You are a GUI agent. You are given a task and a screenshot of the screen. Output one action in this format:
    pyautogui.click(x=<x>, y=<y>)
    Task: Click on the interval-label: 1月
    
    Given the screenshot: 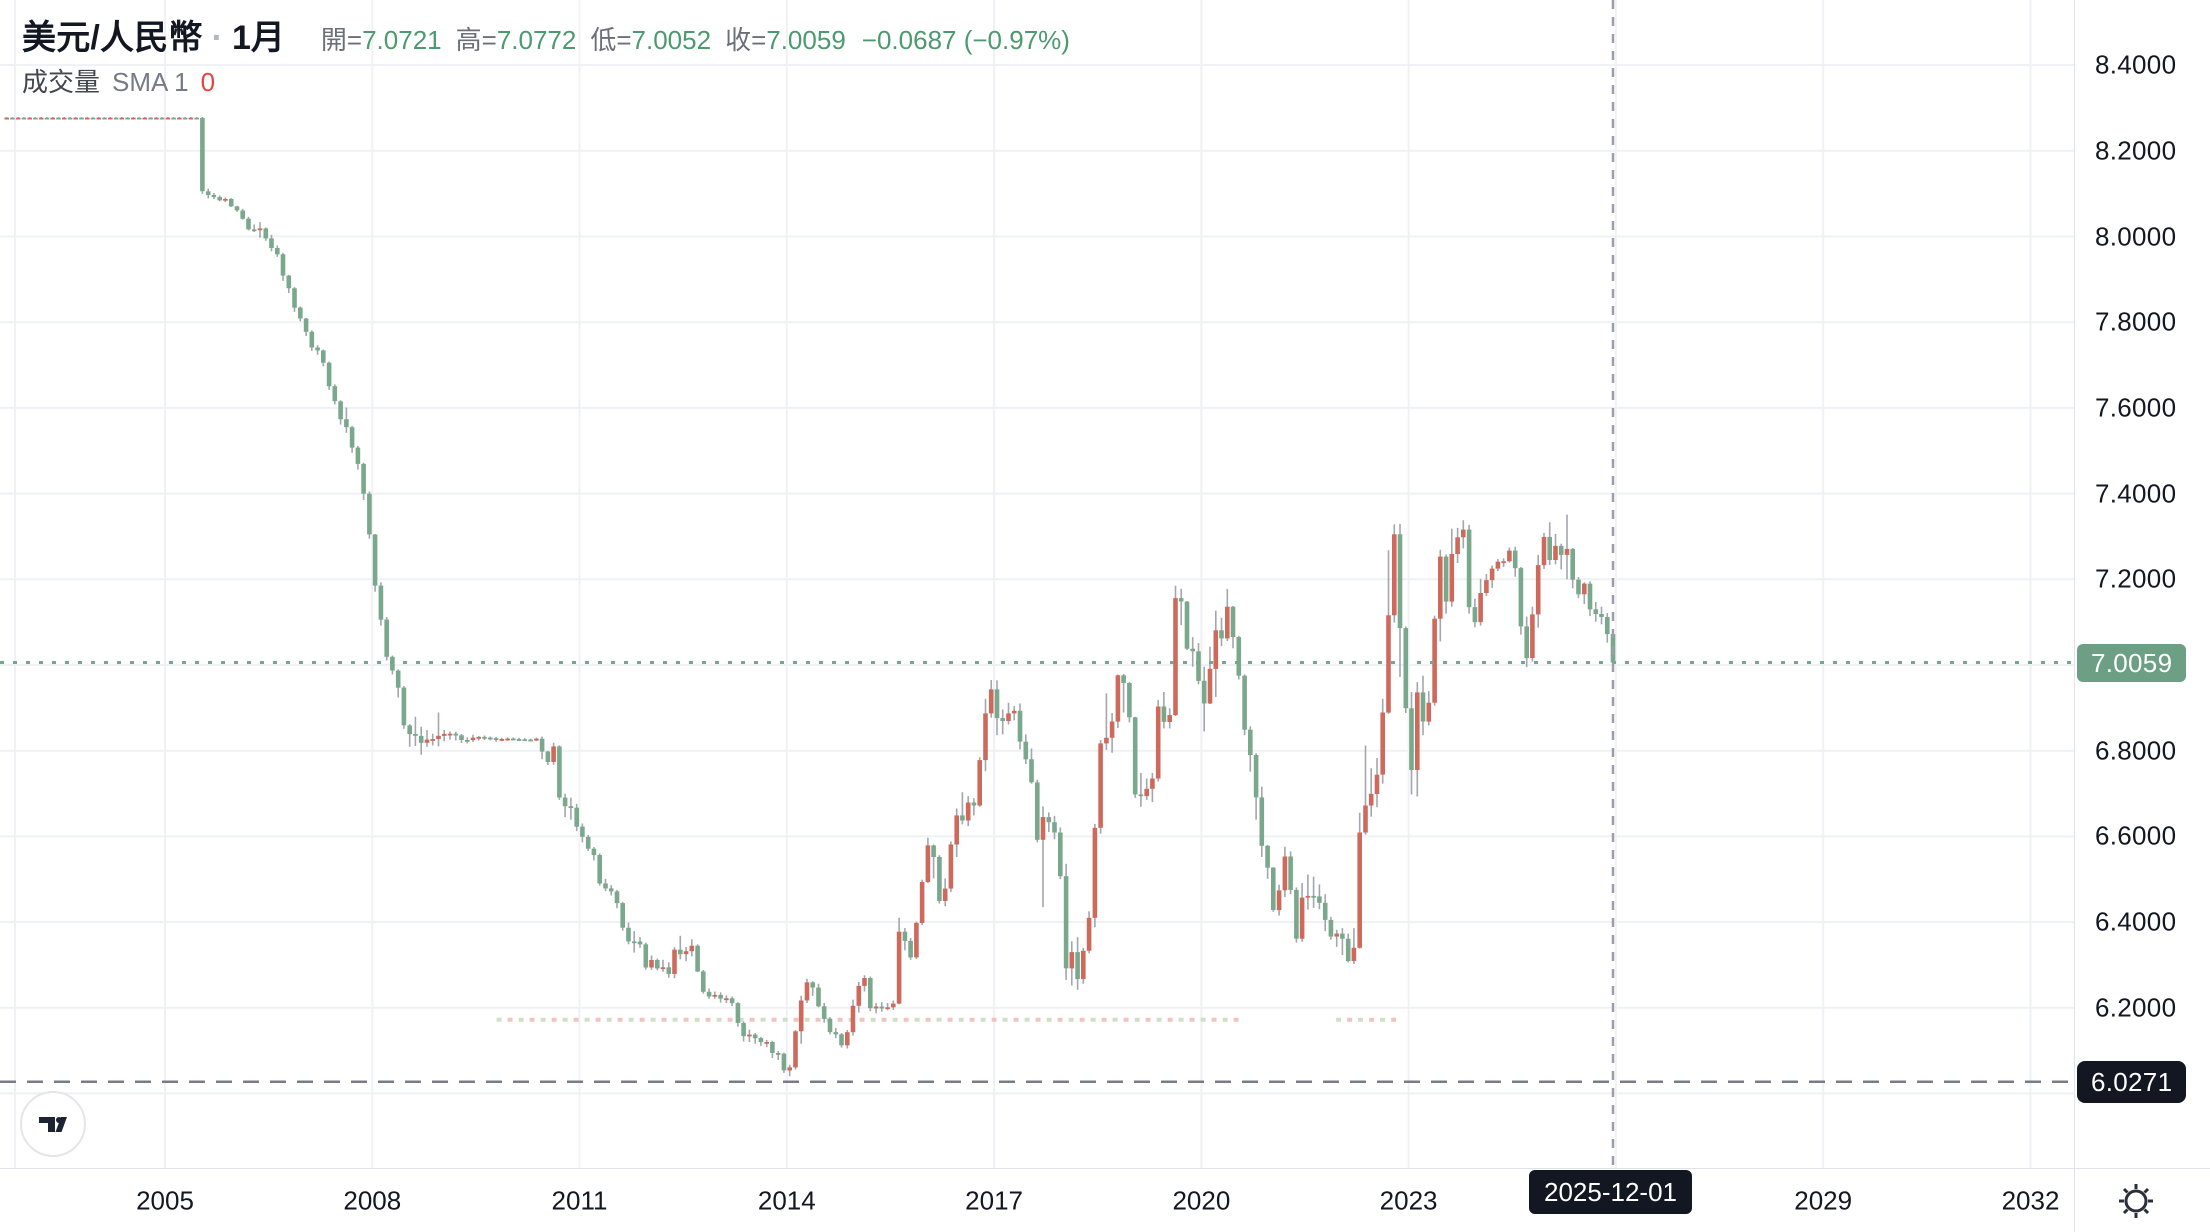 What is the action you would take?
    pyautogui.click(x=258, y=38)
    